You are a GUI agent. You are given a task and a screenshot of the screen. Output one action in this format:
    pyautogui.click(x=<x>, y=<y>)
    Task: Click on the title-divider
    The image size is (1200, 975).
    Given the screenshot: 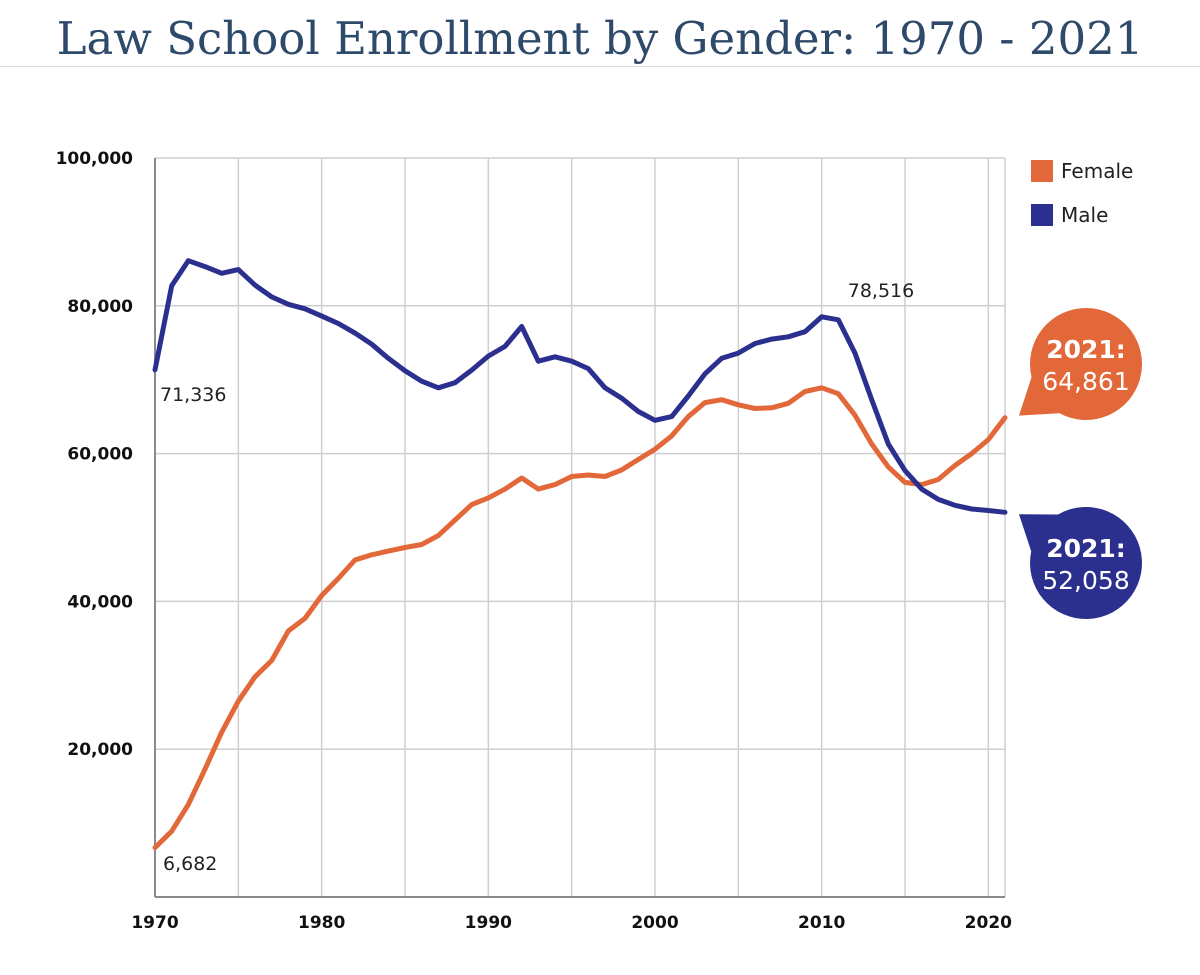 What is the action you would take?
    pyautogui.click(x=600, y=66)
    